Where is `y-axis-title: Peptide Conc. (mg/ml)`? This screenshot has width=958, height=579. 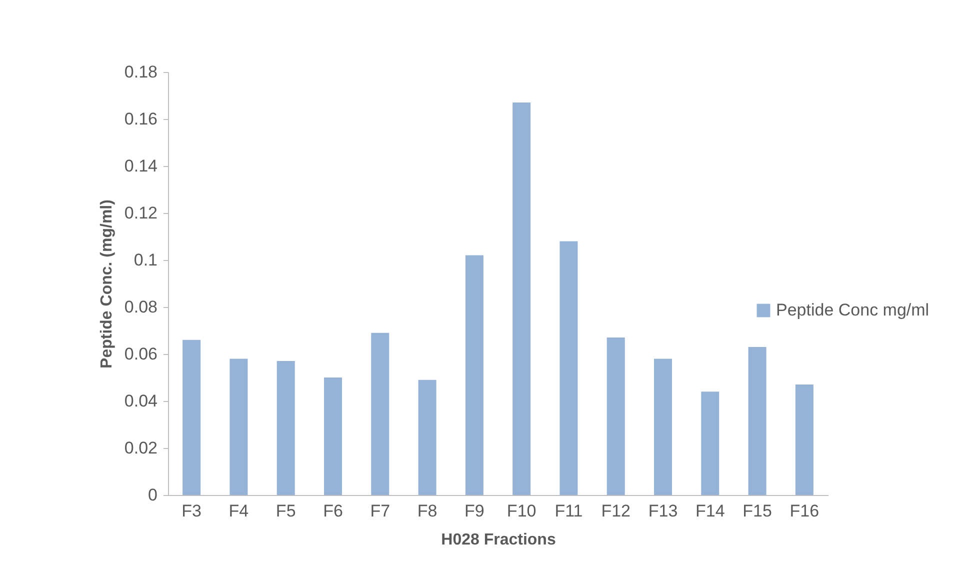
y-axis-title: Peptide Conc. (mg/ml) is located at coordinates (107, 284).